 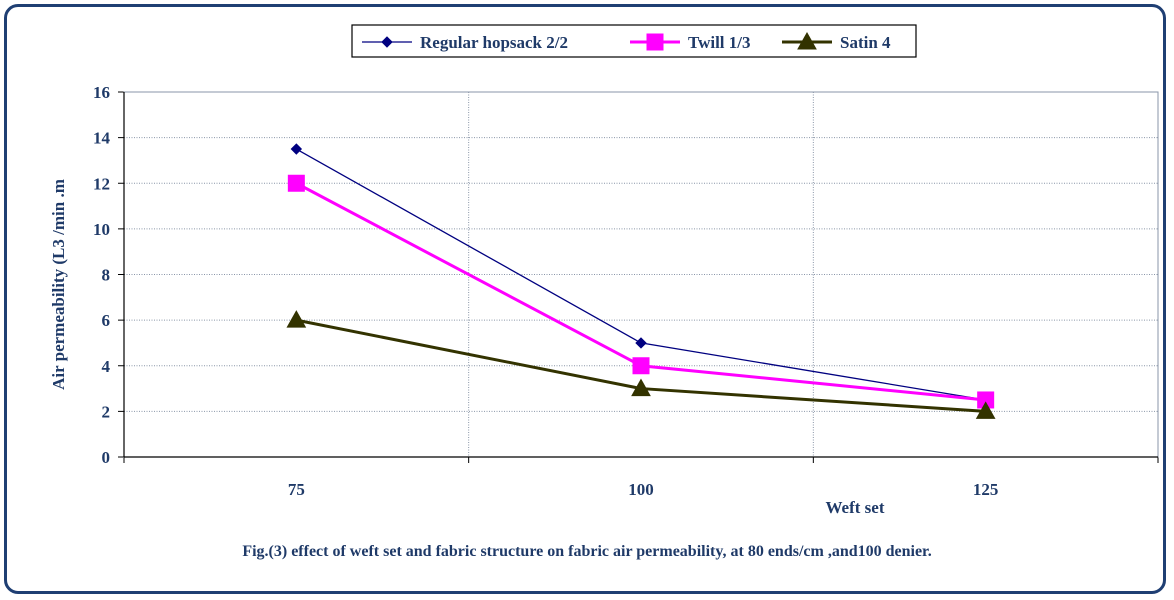 I want to click on x-axis-title: Weft set, so click(x=854, y=507).